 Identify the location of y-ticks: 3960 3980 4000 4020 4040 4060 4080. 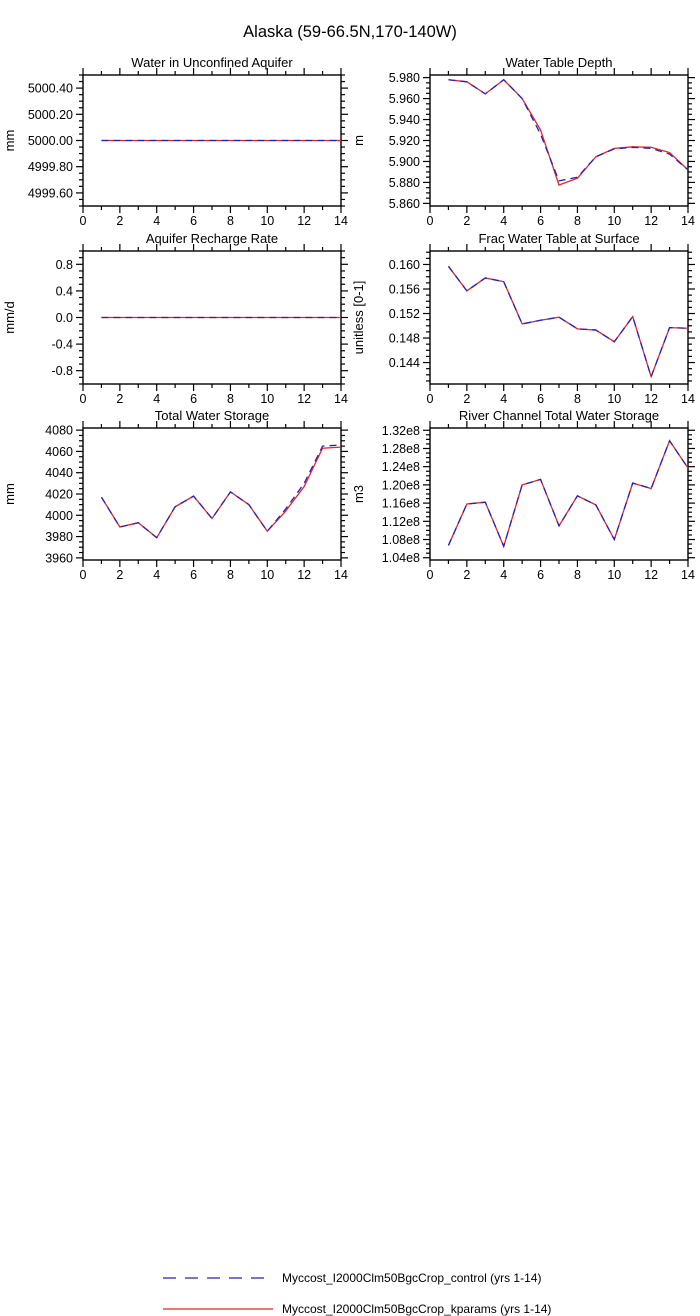
(196, 494).